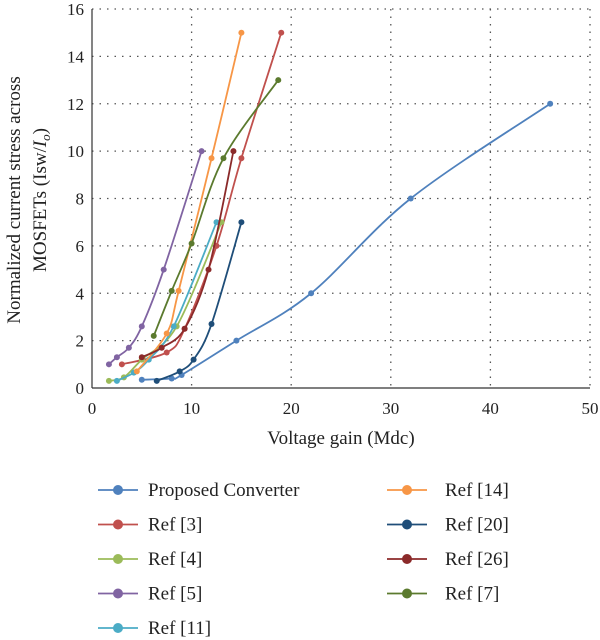 Image resolution: width=600 pixels, height=640 pixels. Describe the element at coordinates (76, 56) in the screenshot. I see `y-tick-label: 14` at that location.